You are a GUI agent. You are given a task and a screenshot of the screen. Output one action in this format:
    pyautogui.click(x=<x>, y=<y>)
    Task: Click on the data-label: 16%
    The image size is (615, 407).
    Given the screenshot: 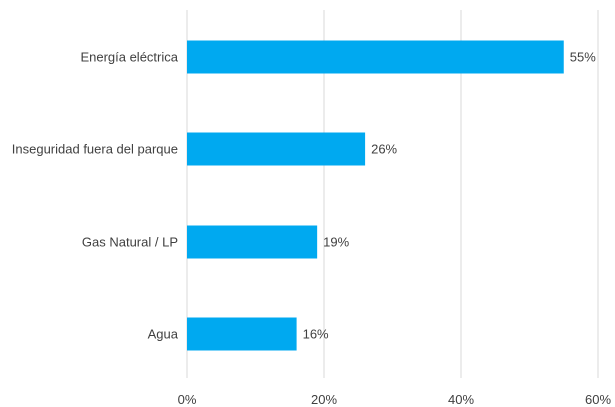 What is the action you would take?
    pyautogui.click(x=316, y=334)
    